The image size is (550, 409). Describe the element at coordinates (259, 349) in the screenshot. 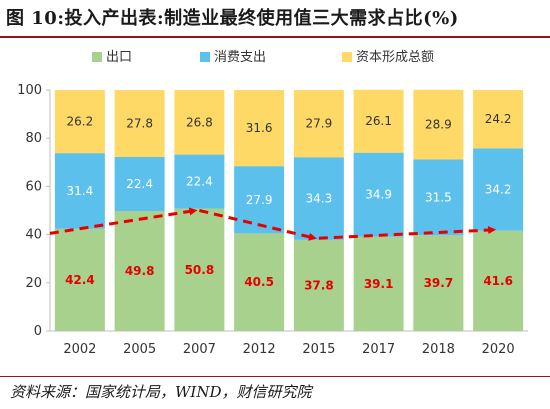

I see `x-tick-label: 2012` at that location.